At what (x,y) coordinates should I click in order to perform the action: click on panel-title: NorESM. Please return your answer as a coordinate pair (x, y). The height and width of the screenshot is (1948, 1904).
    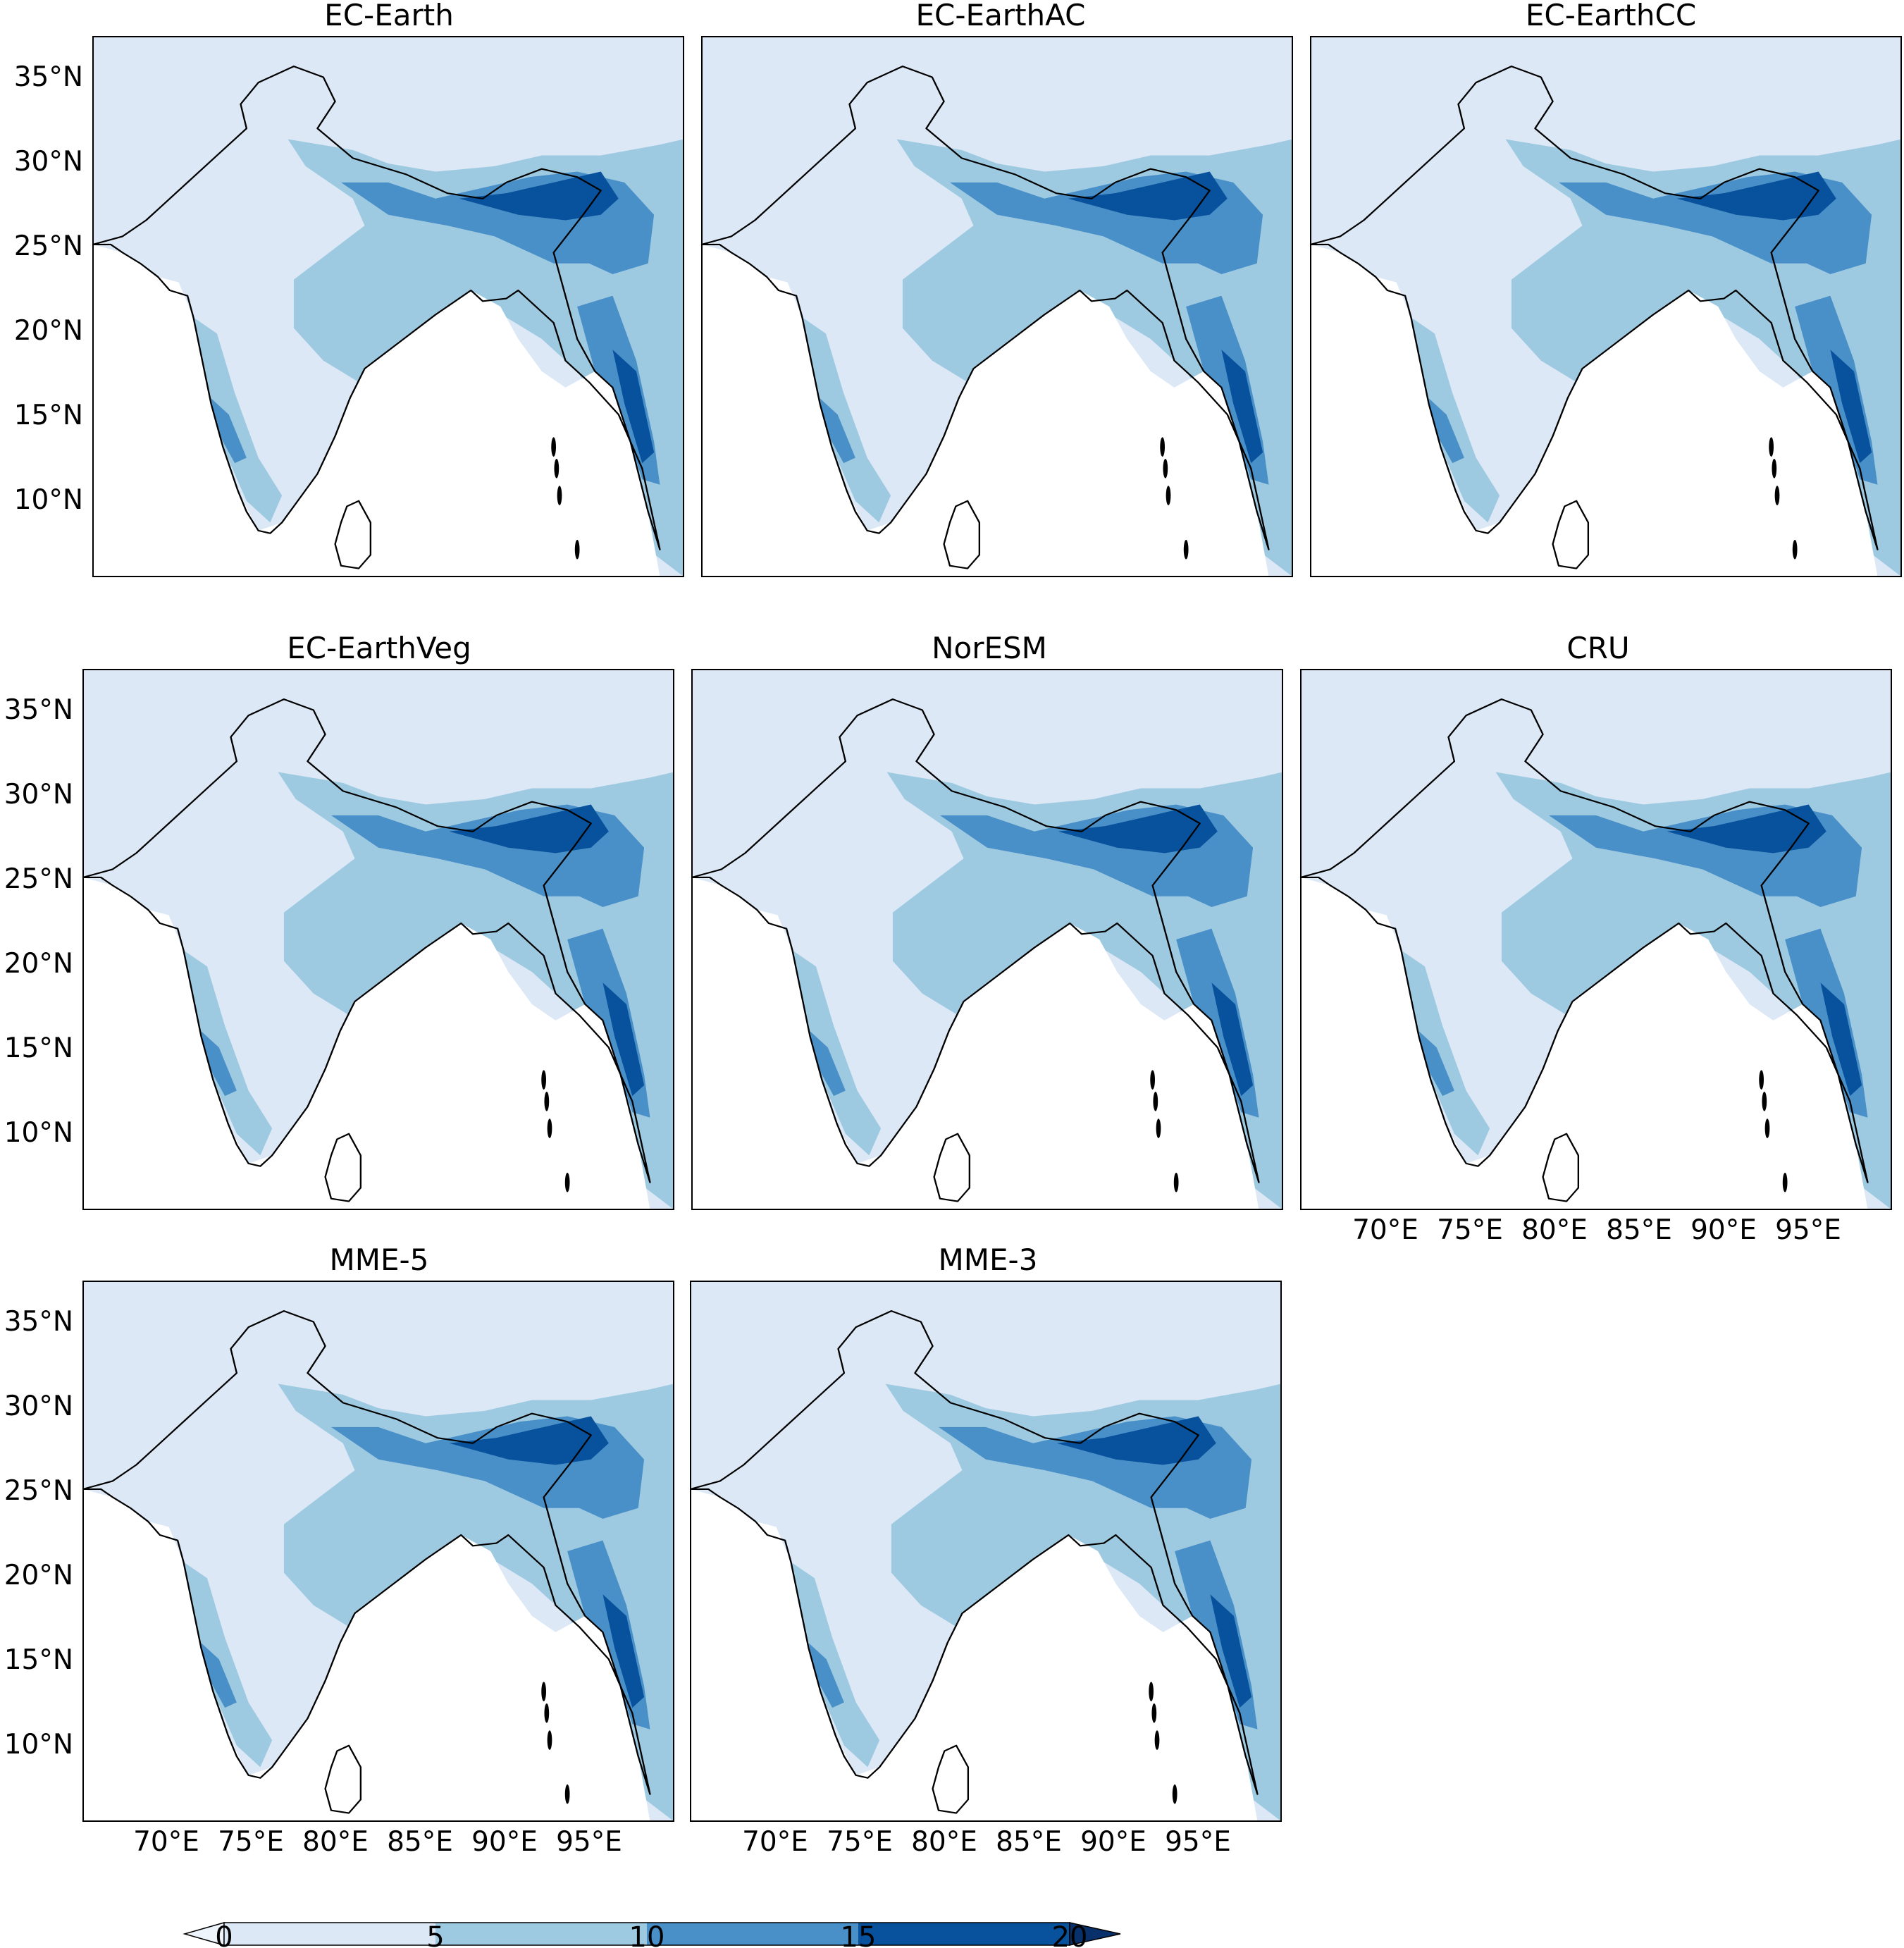
    Looking at the image, I should click on (989, 648).